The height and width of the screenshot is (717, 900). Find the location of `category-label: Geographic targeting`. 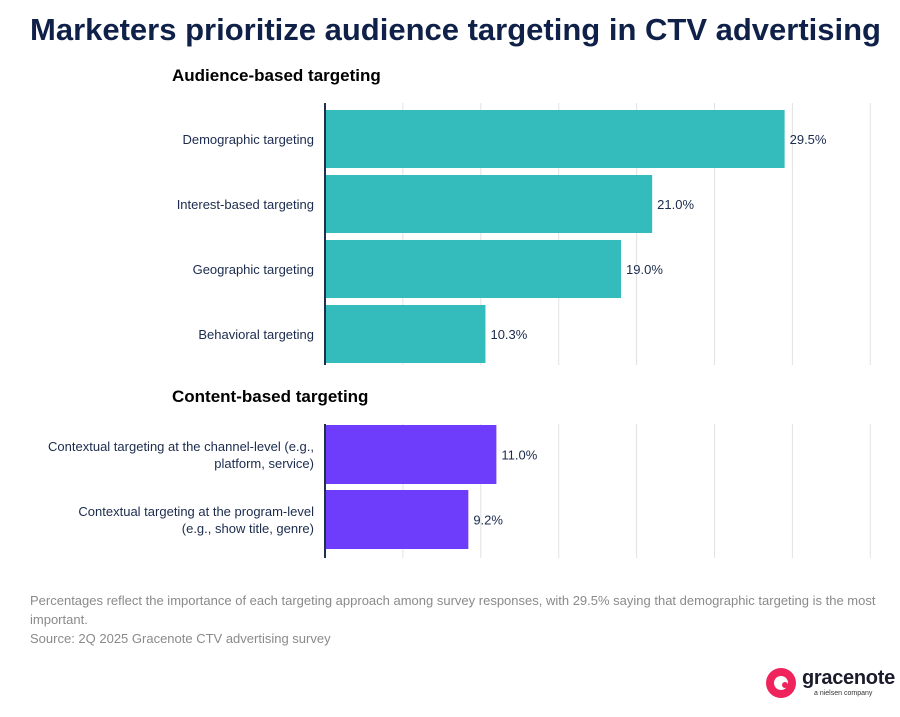

category-label: Geographic targeting is located at coordinates (253, 269).